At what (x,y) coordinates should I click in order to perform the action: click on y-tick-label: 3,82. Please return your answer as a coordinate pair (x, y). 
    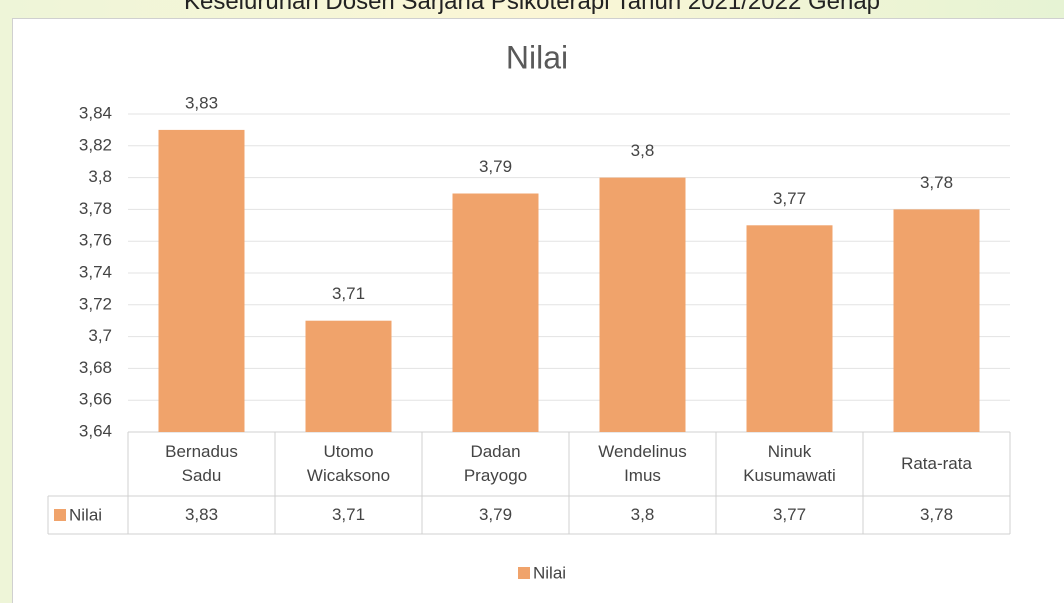
    Looking at the image, I should click on (95, 144).